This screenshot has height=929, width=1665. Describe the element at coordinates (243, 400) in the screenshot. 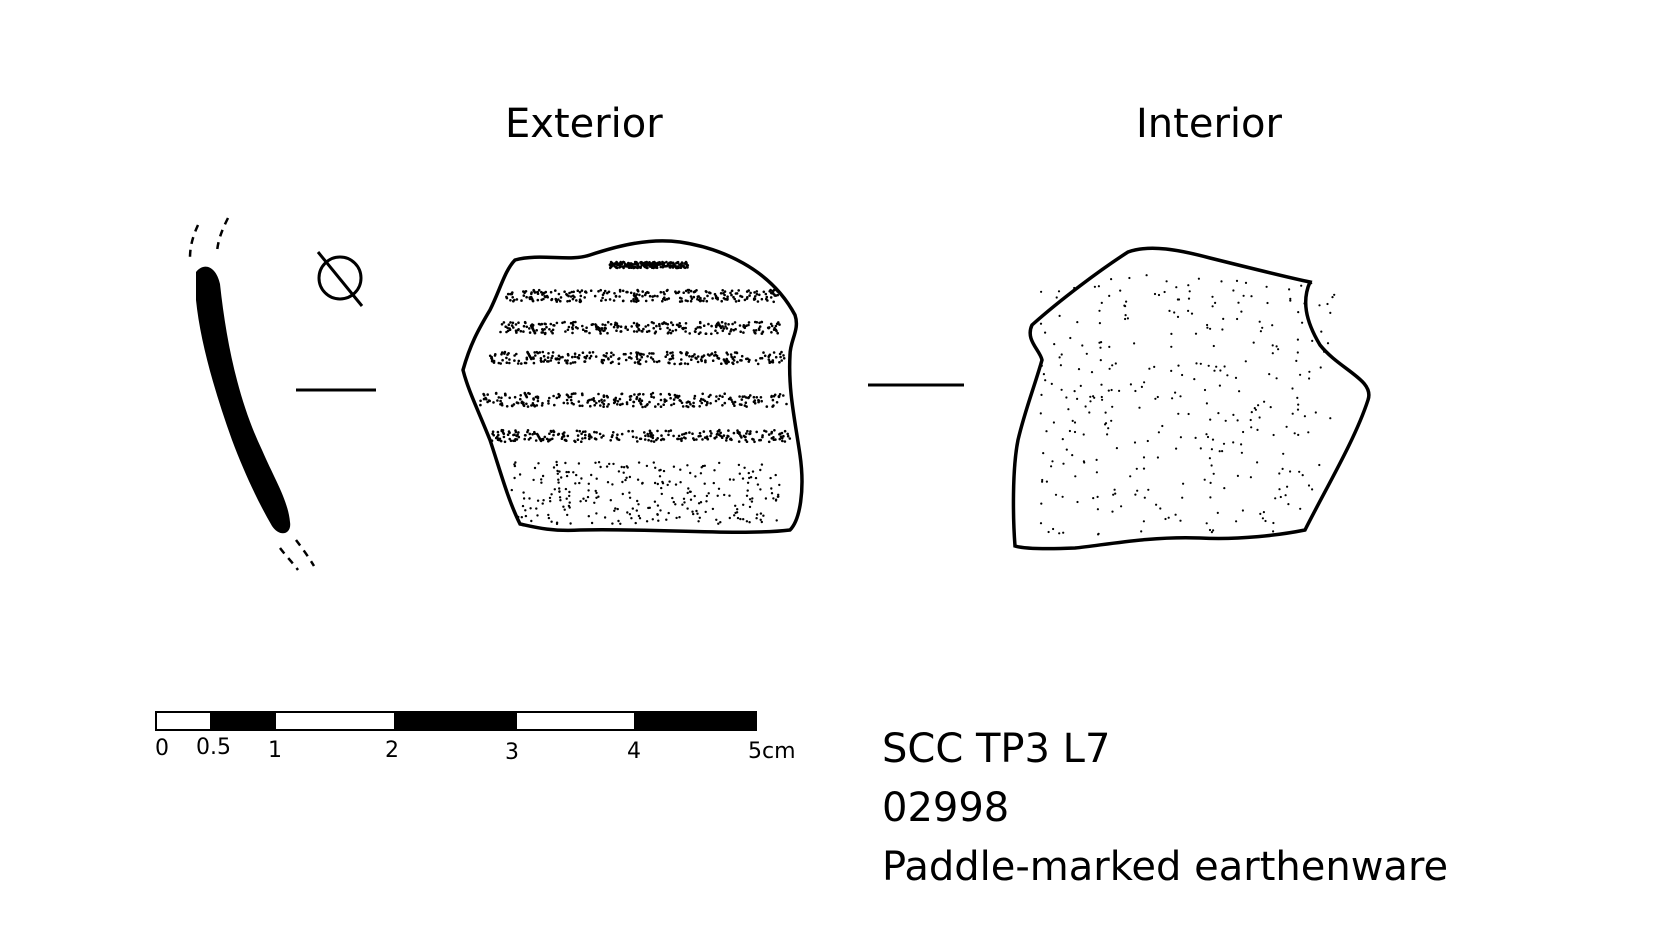

I see `sherd-profile-section` at that location.